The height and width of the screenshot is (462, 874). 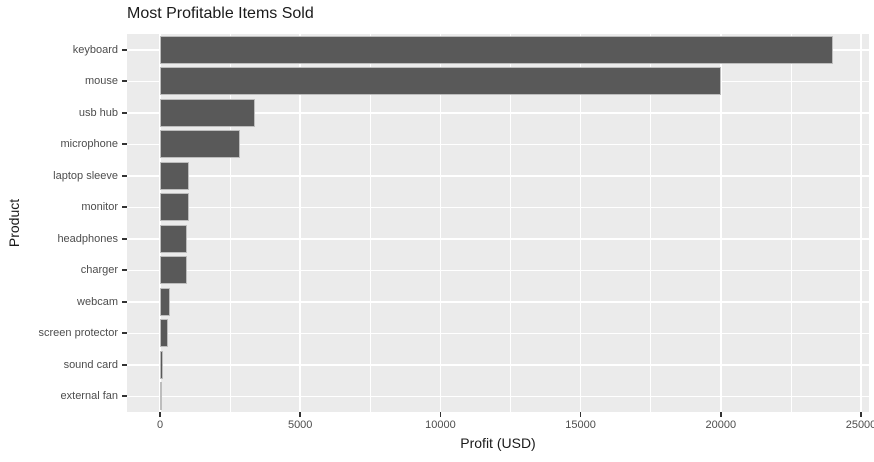 What do you see at coordinates (97, 301) in the screenshot?
I see `y-tick-label: webcam` at bounding box center [97, 301].